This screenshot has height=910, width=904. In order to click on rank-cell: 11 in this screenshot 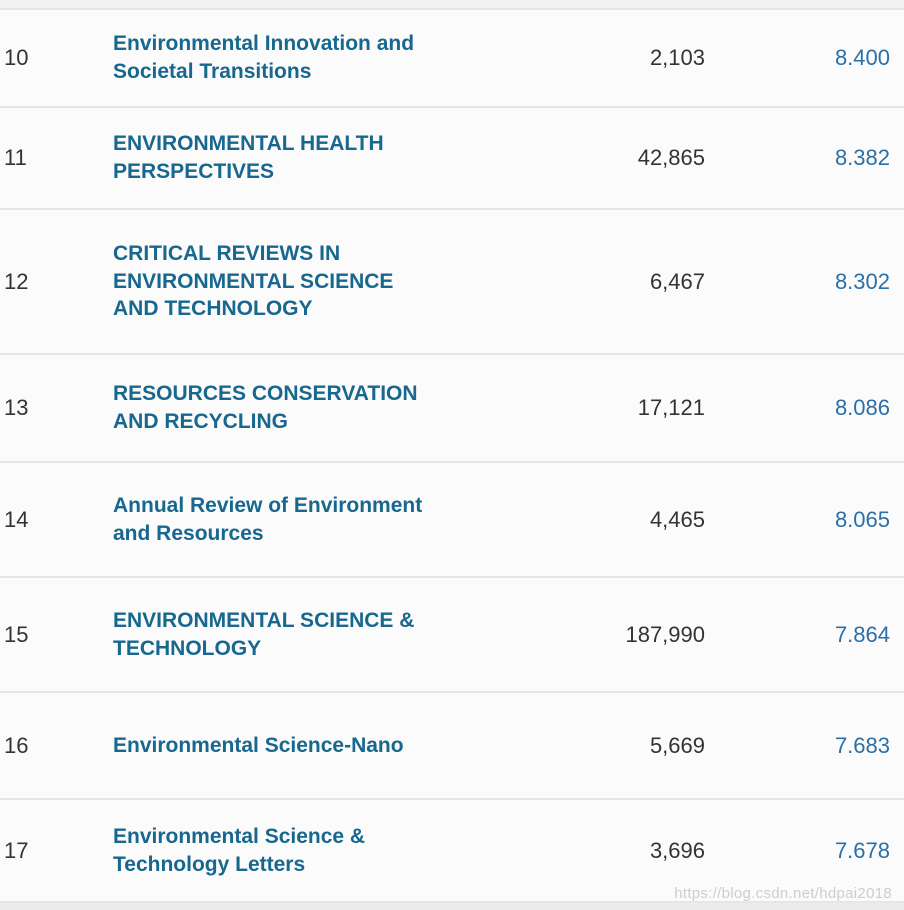, I will do `click(15, 157)`.